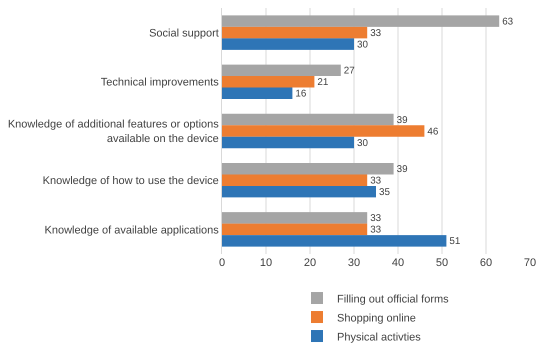 The image size is (550, 359). What do you see at coordinates (508, 22) in the screenshot?
I see `data-label: 63` at bounding box center [508, 22].